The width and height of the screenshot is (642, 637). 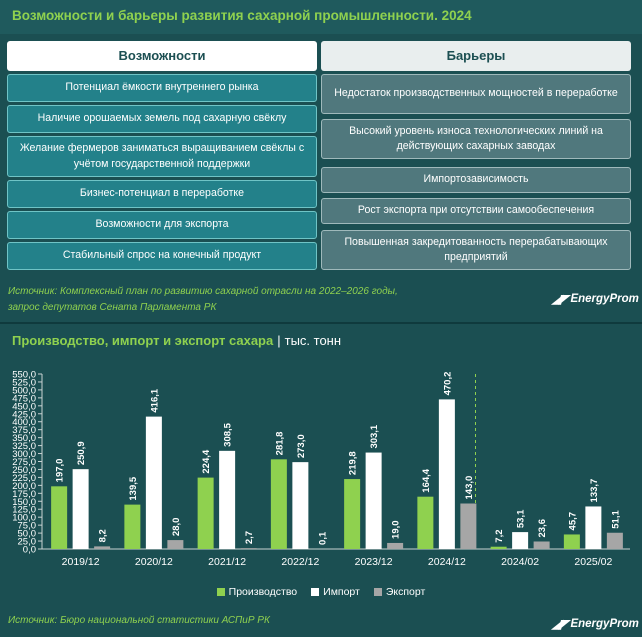 What do you see at coordinates (499, 535) in the screenshot?
I see `data-label: 7,2` at bounding box center [499, 535].